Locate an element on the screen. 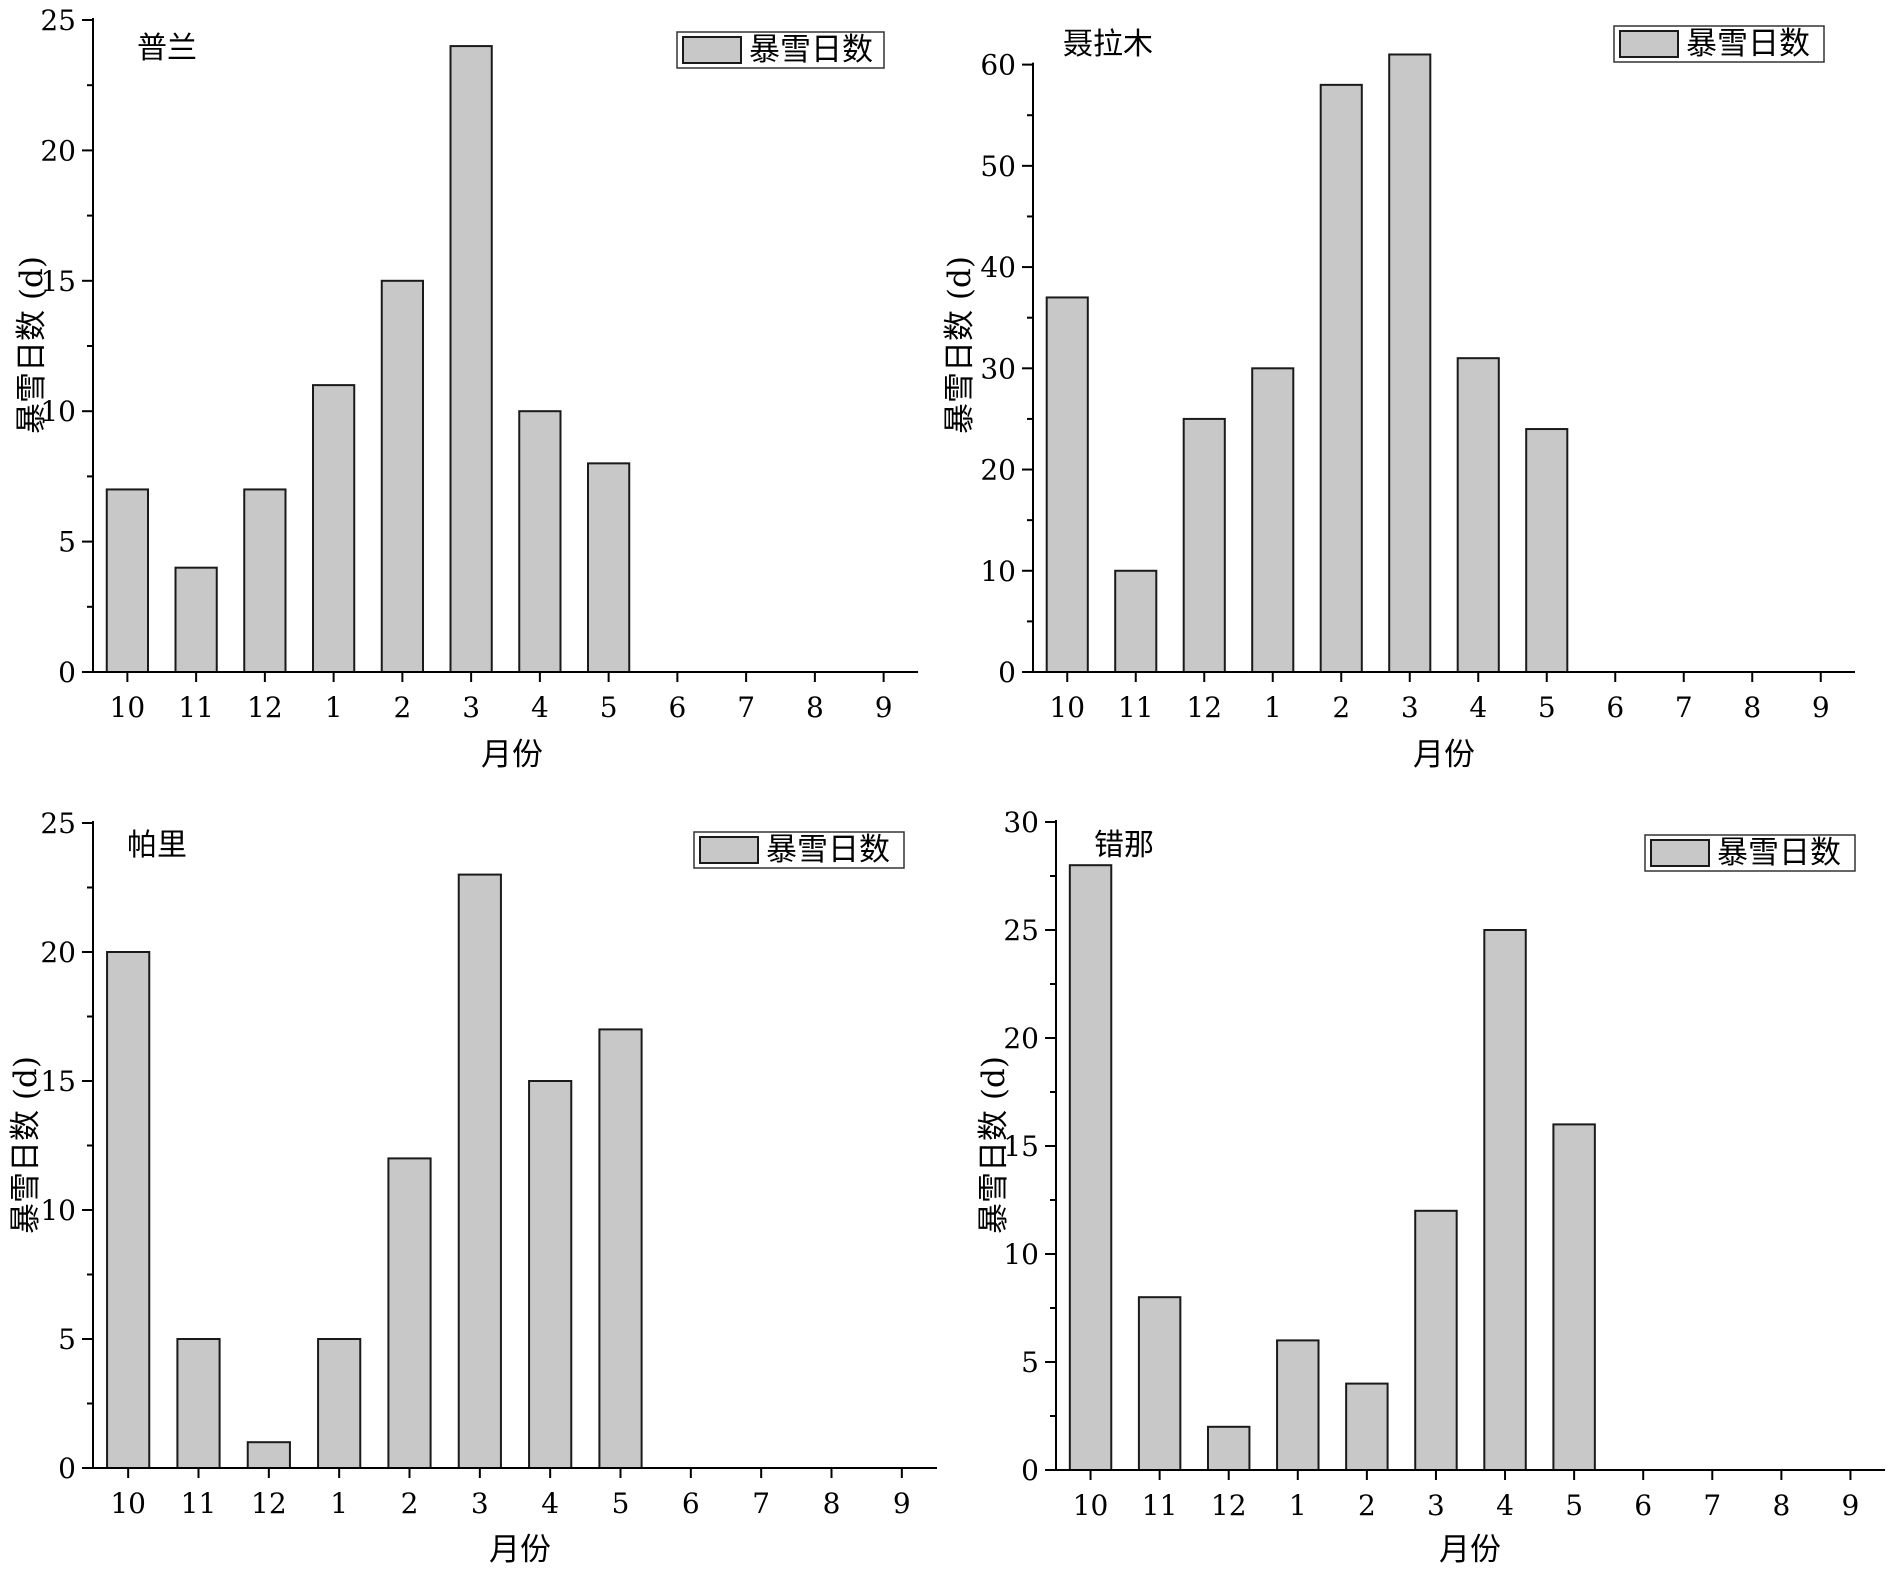 Image resolution: width=1893 pixels, height=1575 pixels. y-tick-label: 50 is located at coordinates (998, 166).